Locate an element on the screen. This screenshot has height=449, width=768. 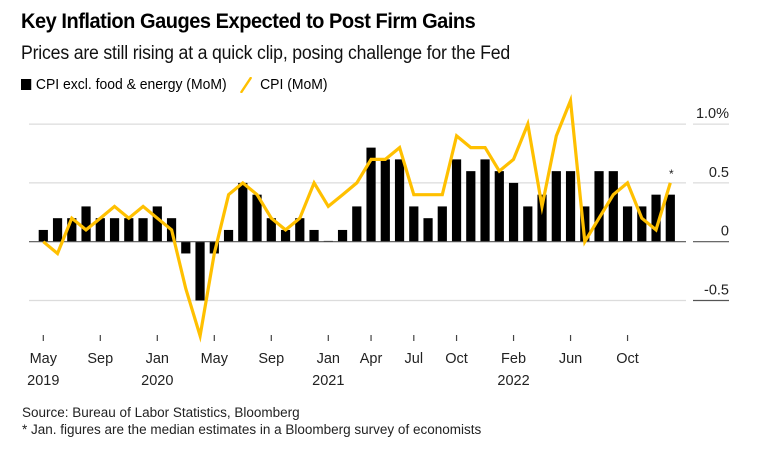
y-tick-label: -0.5 is located at coordinates (716, 291).